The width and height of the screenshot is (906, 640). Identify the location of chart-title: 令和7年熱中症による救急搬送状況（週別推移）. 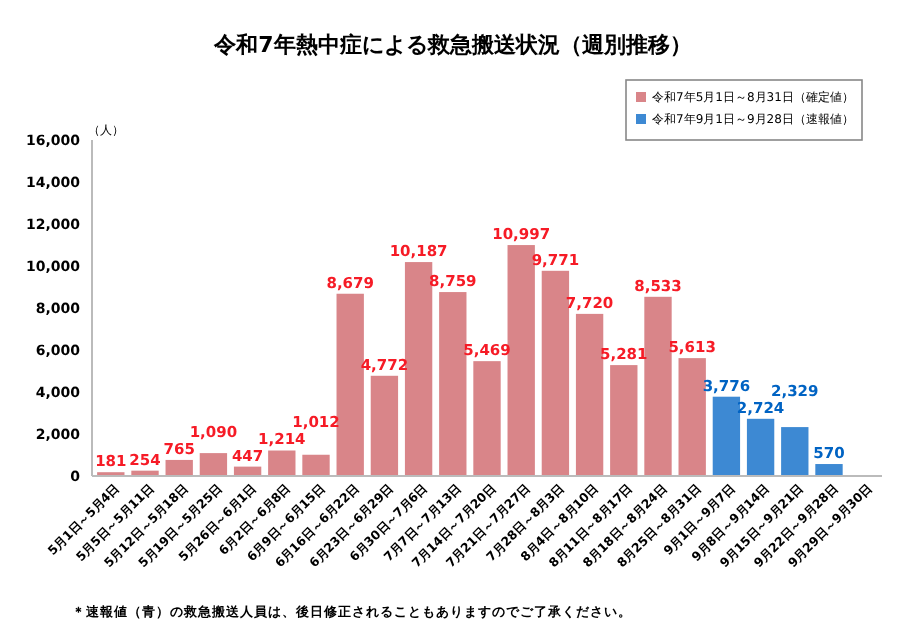
(452, 45).